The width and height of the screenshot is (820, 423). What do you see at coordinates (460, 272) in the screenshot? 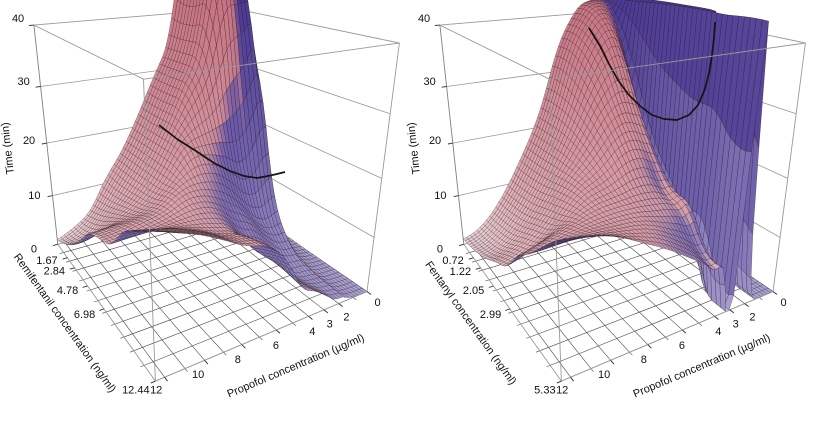
I see `svg-text: 1.22` at bounding box center [460, 272].